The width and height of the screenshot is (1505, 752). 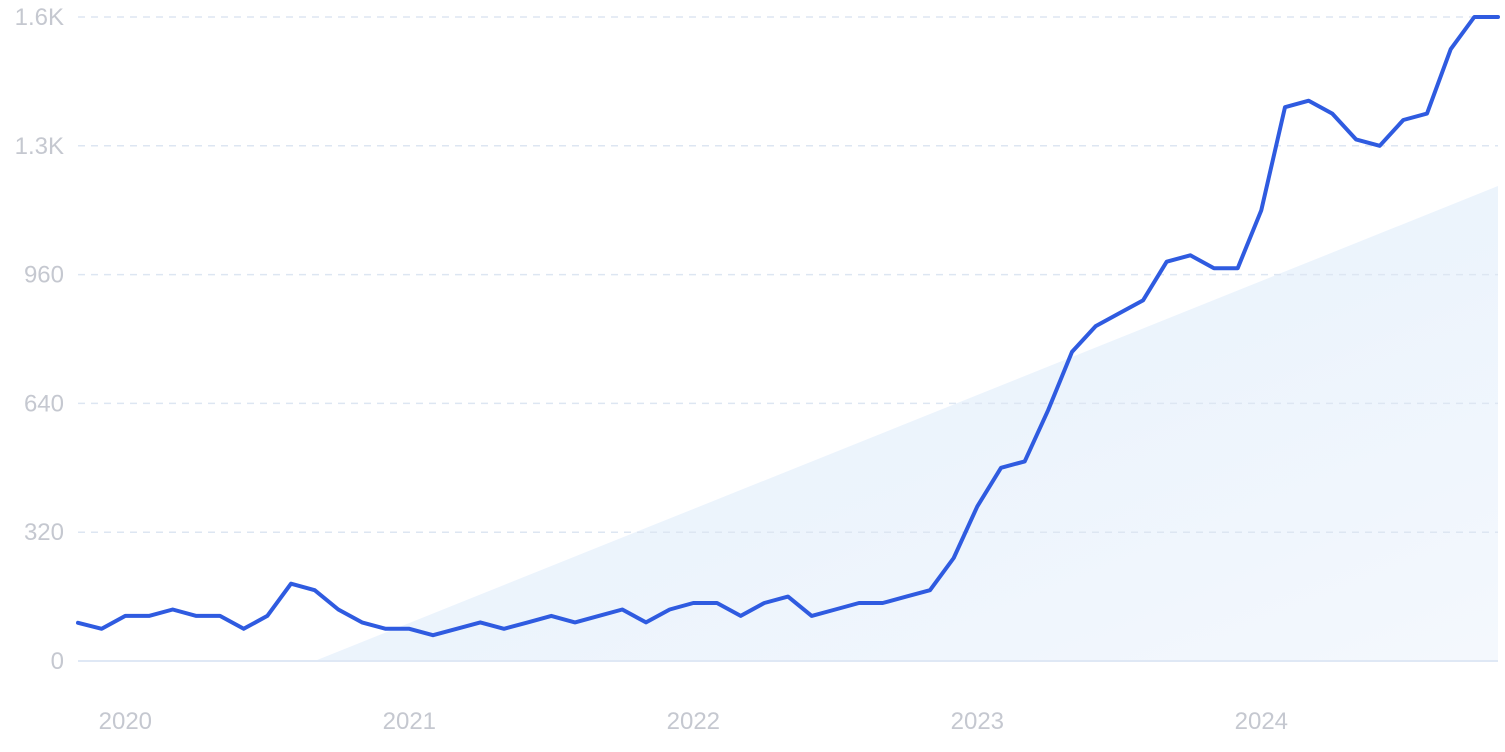 I want to click on y-tick-label: 0, so click(x=57, y=661).